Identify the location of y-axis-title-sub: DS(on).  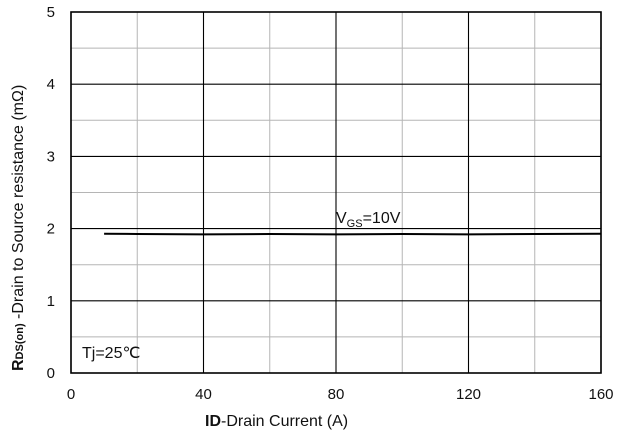
(20, 341).